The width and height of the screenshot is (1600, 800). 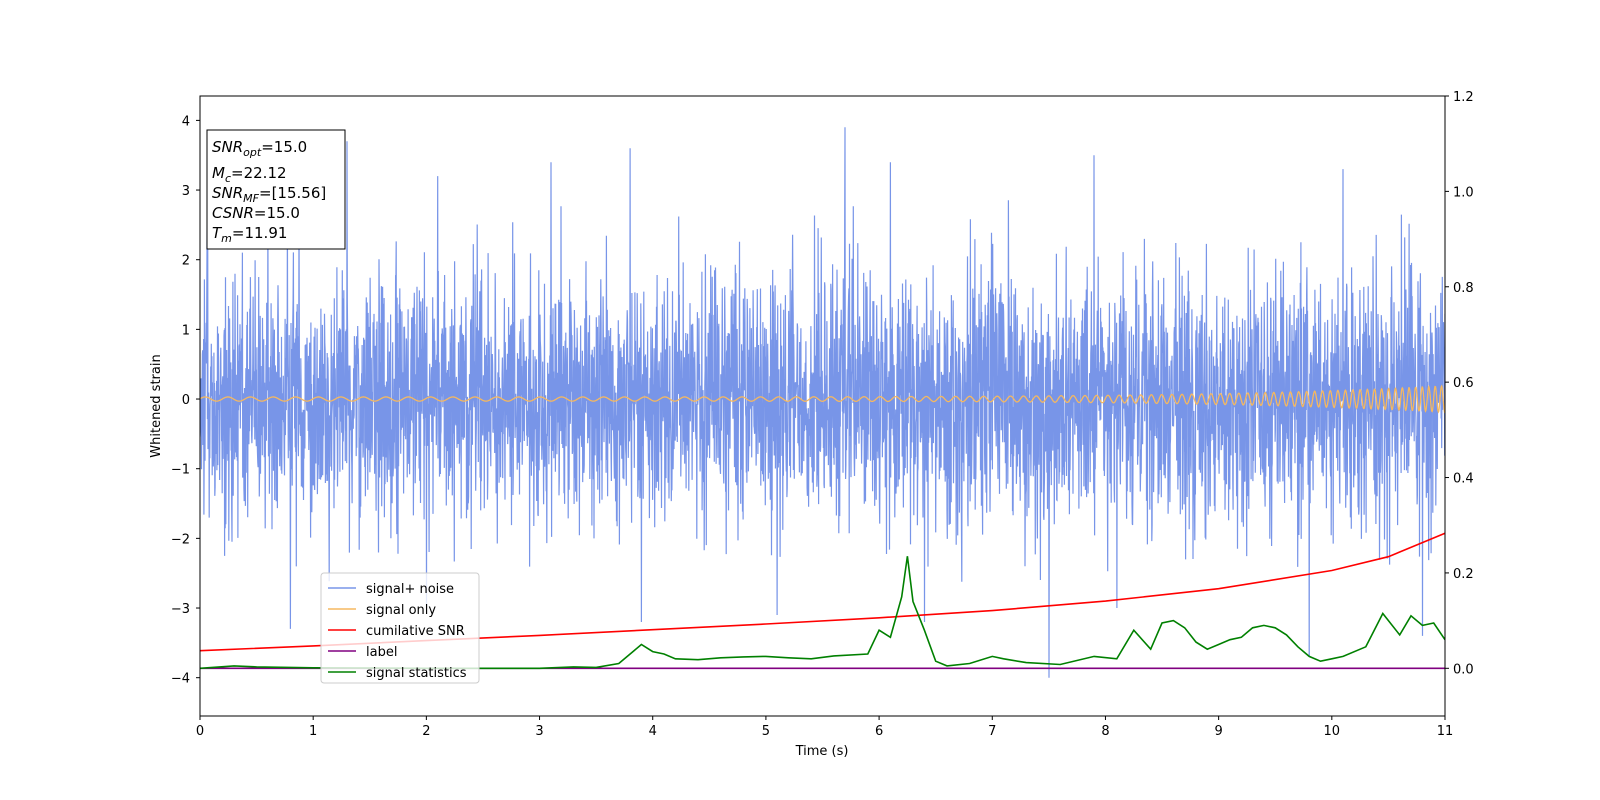 What do you see at coordinates (180, 539) in the screenshot?
I see `y-tick-label: −2` at bounding box center [180, 539].